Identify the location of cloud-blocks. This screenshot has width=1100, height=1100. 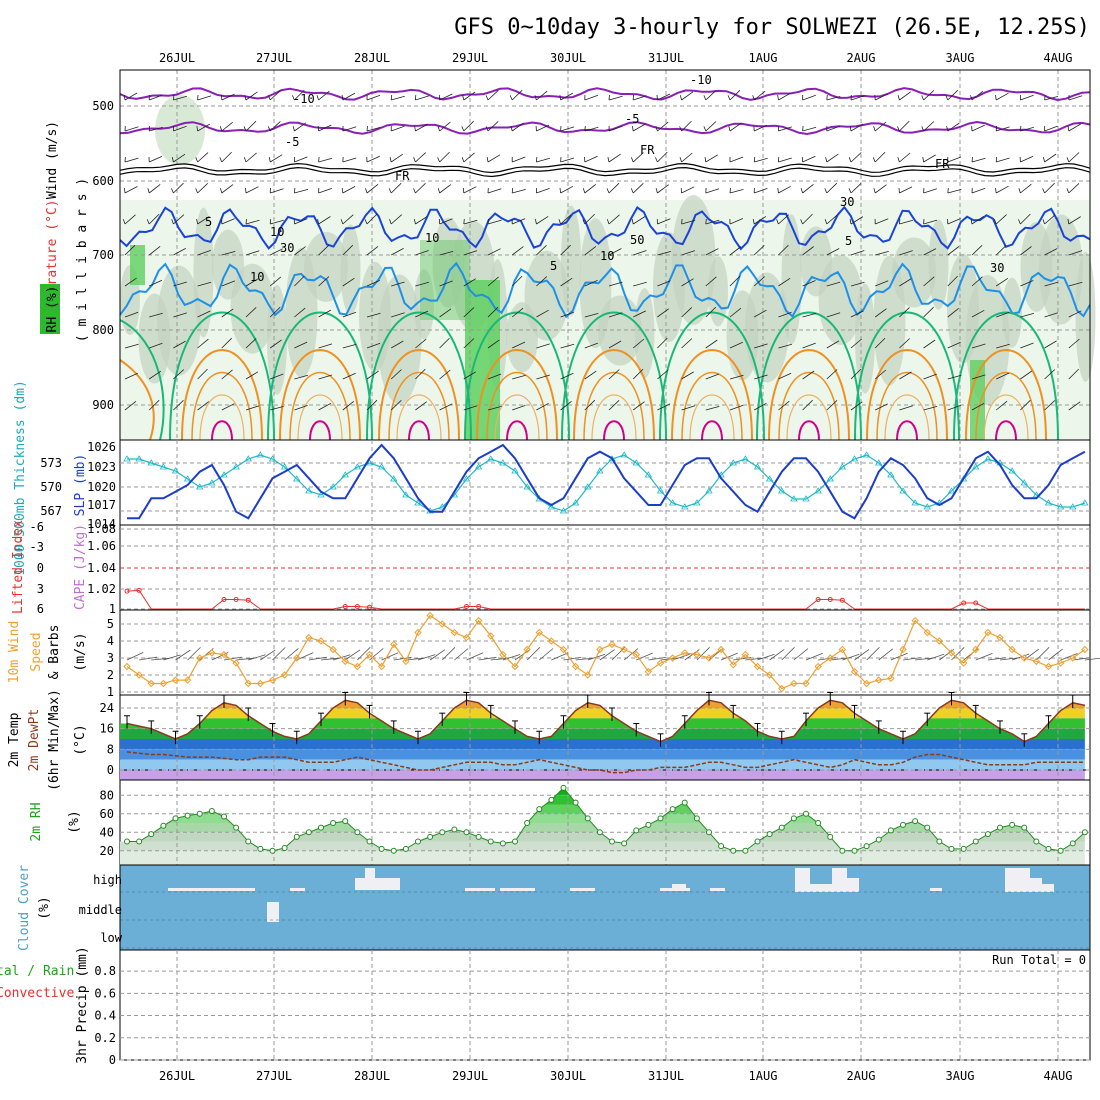
(605, 908).